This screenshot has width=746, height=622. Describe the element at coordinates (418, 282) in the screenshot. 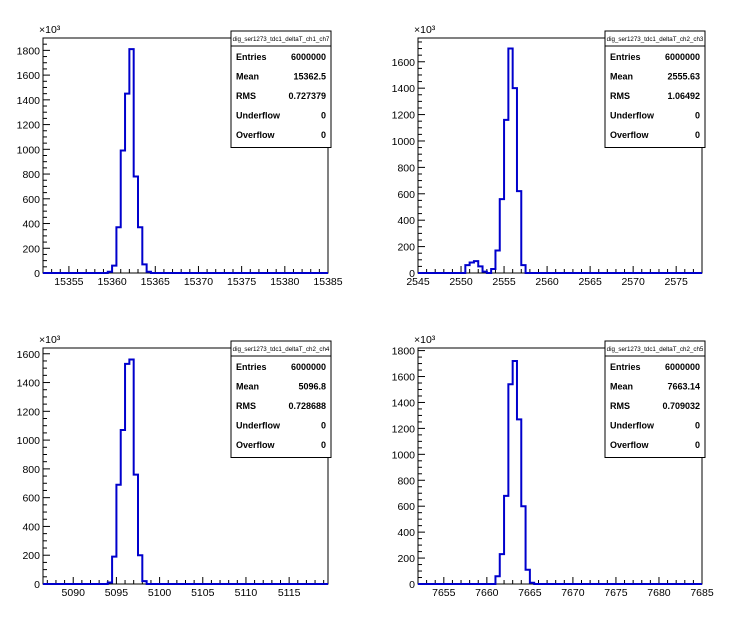

I see `x-tick-label: 2545` at that location.